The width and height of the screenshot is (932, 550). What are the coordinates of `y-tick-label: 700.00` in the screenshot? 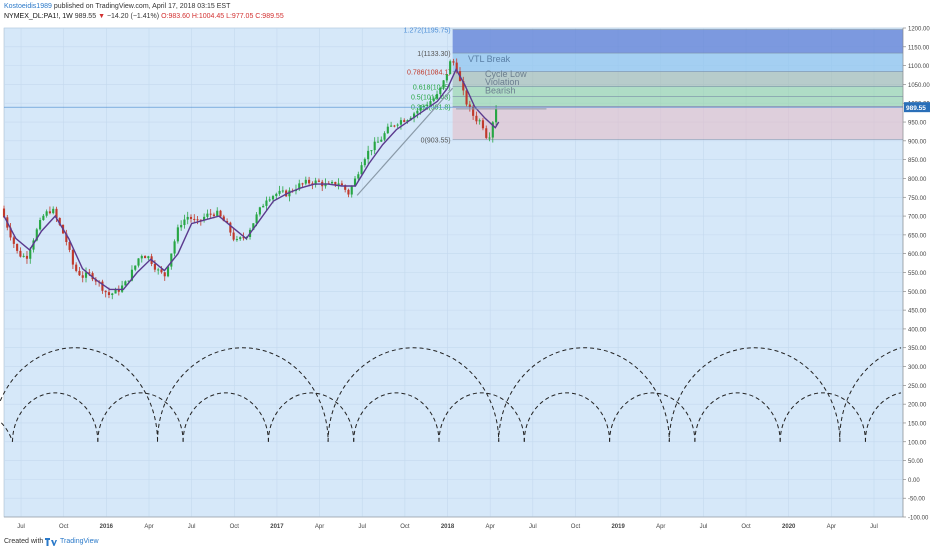 It's located at (917, 218).